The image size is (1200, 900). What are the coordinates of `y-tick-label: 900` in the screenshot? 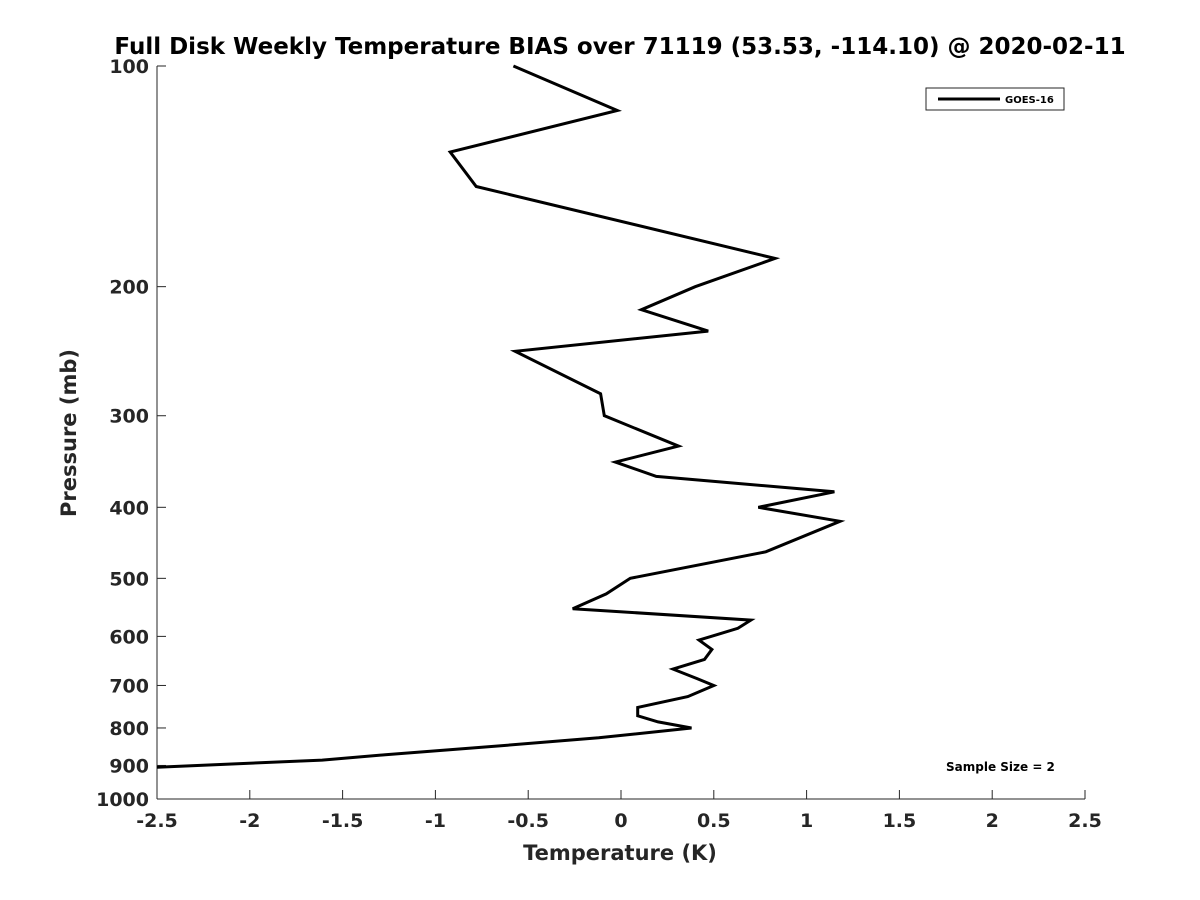 It's located at (129, 766).